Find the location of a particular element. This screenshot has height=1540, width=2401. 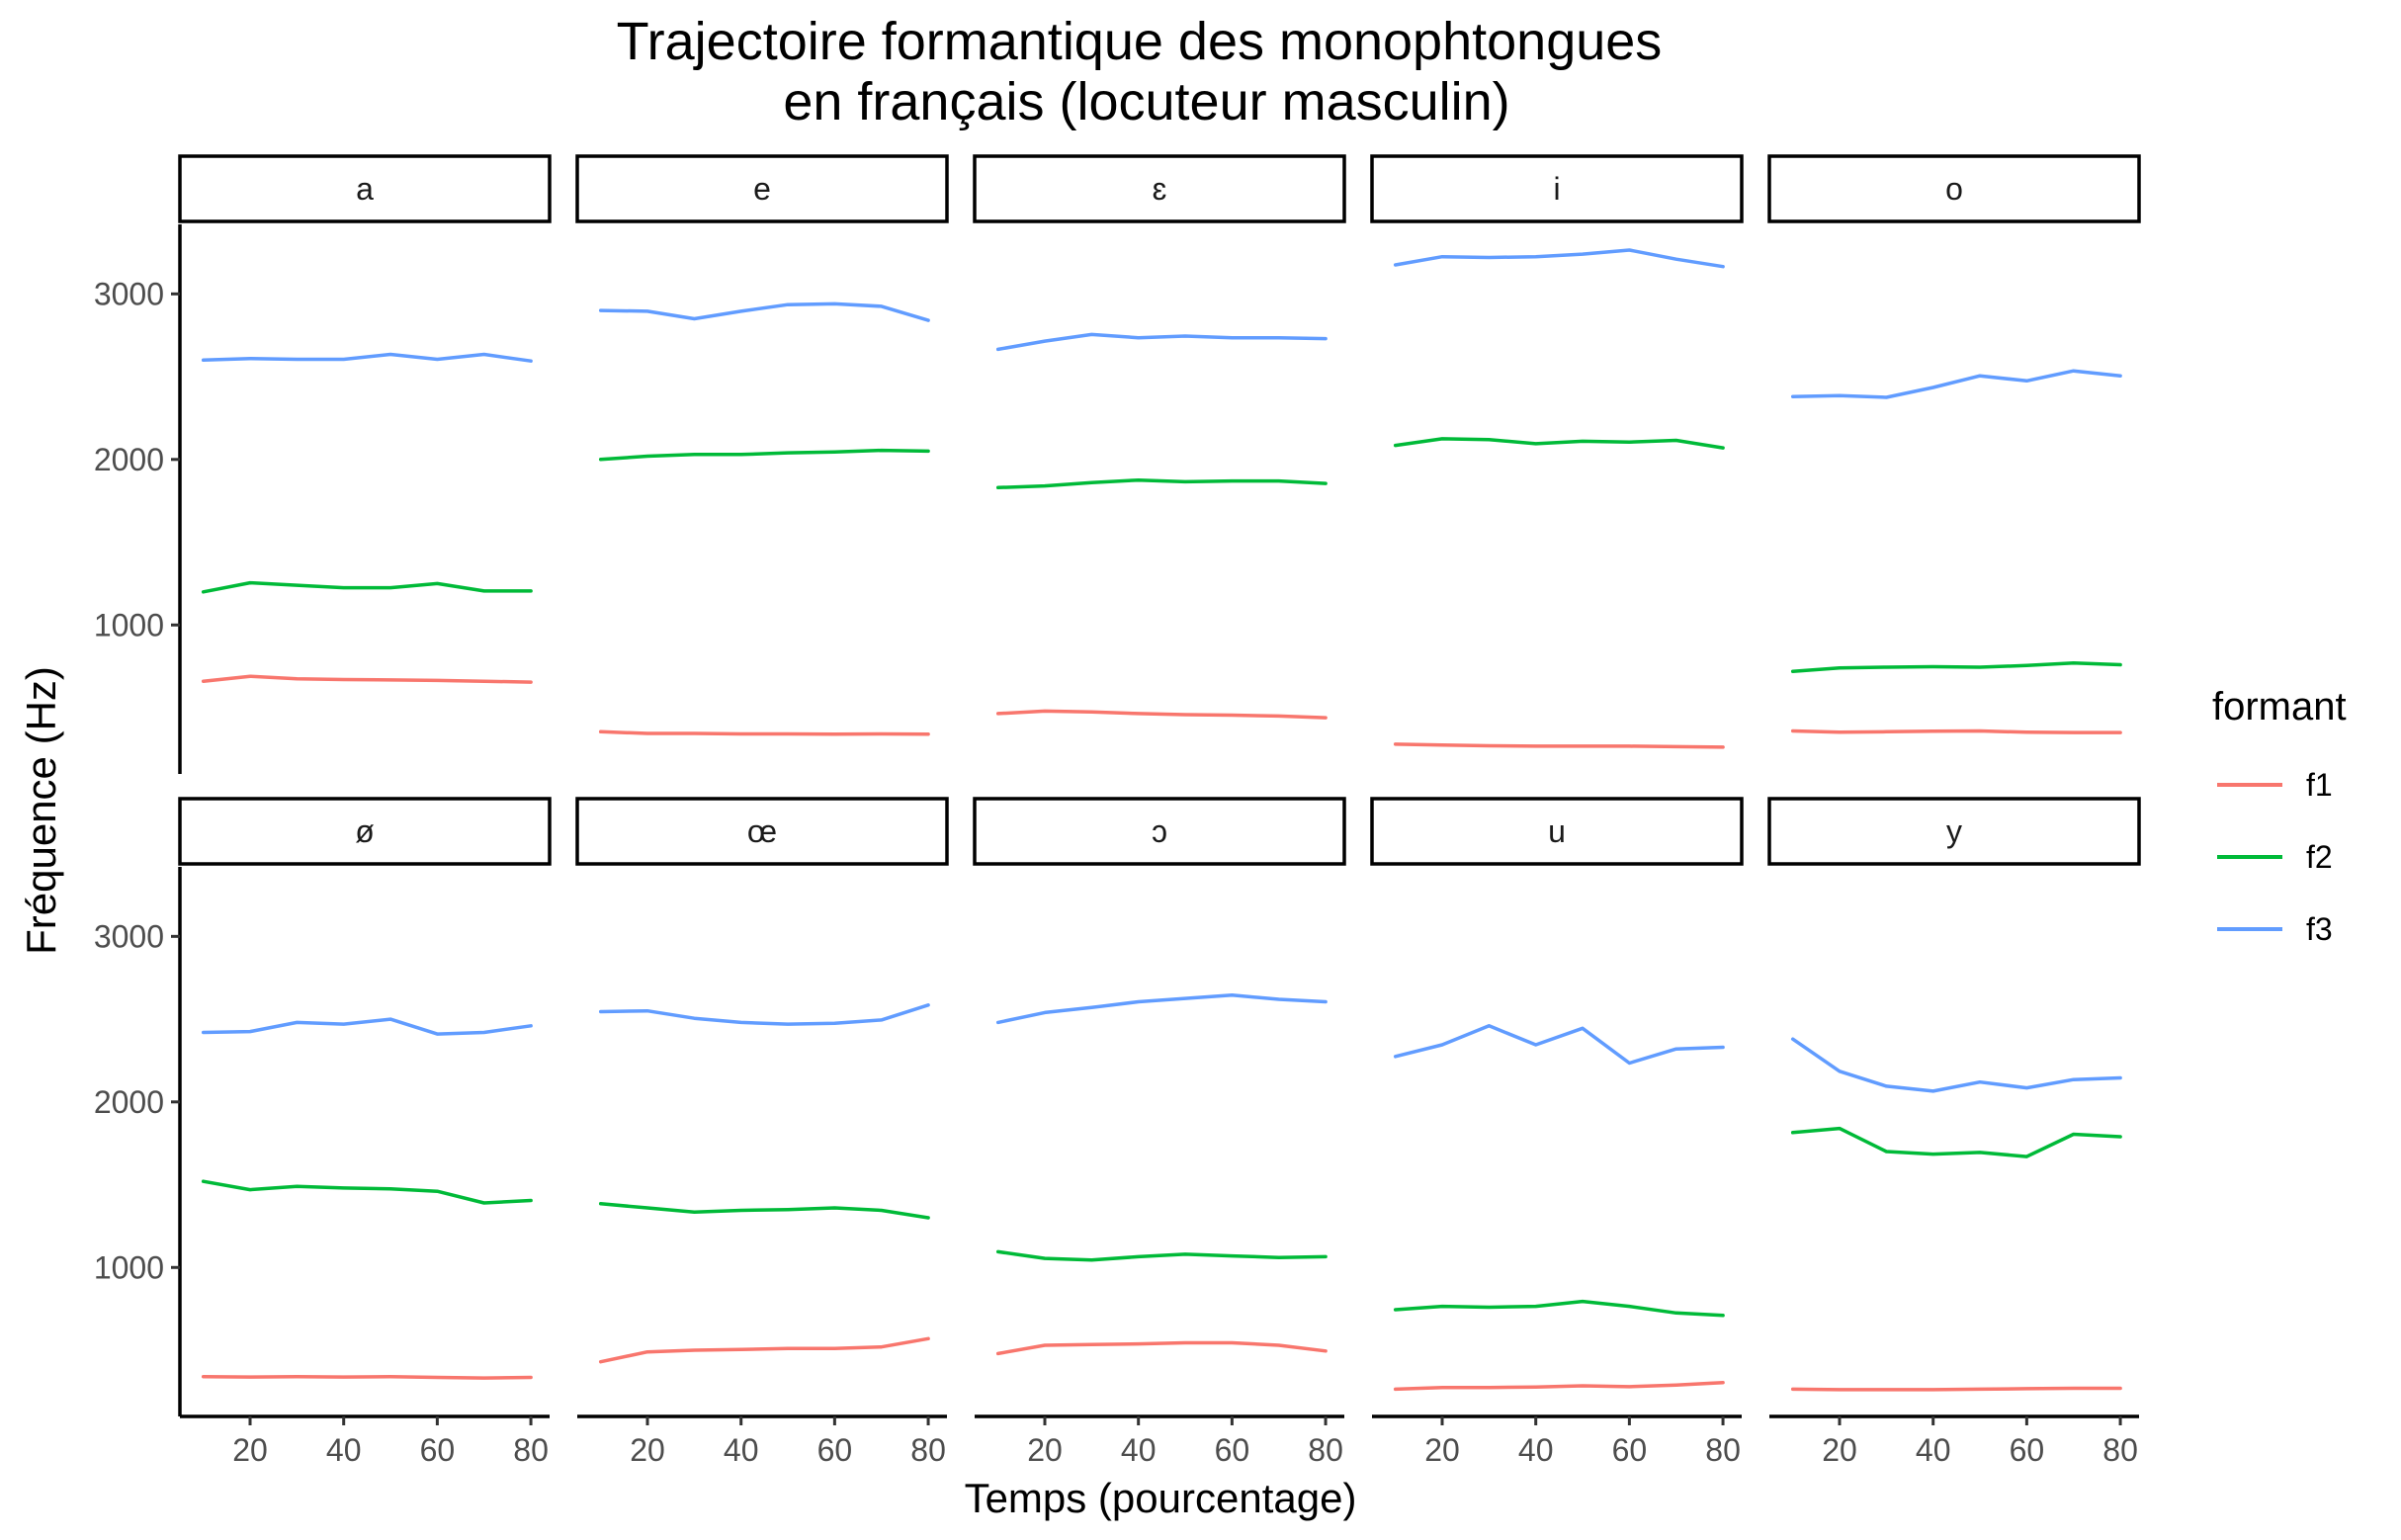

facet-label: œ is located at coordinates (762, 831).